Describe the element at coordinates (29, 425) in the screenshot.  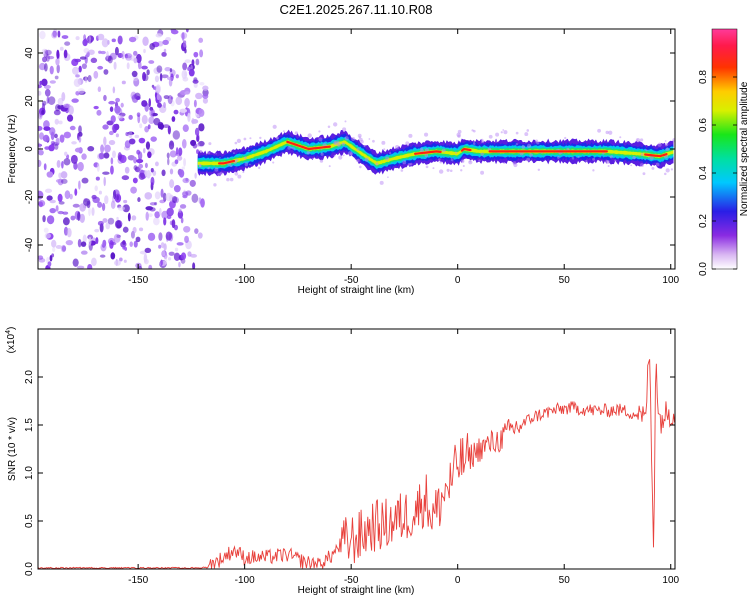
I see `y-tick-label: 1.5` at that location.